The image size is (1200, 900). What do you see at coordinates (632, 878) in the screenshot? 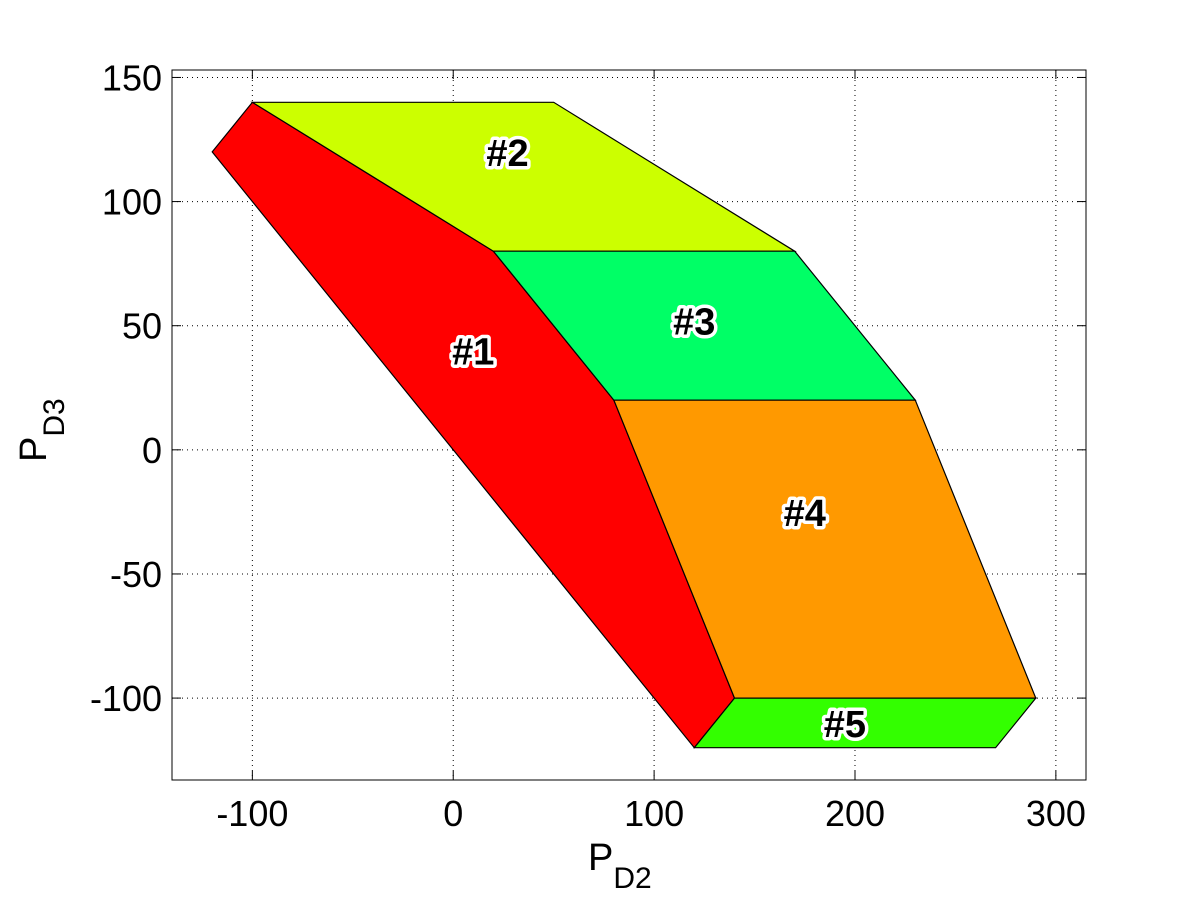
I see `x-axis-label-sub: D2` at bounding box center [632, 878].